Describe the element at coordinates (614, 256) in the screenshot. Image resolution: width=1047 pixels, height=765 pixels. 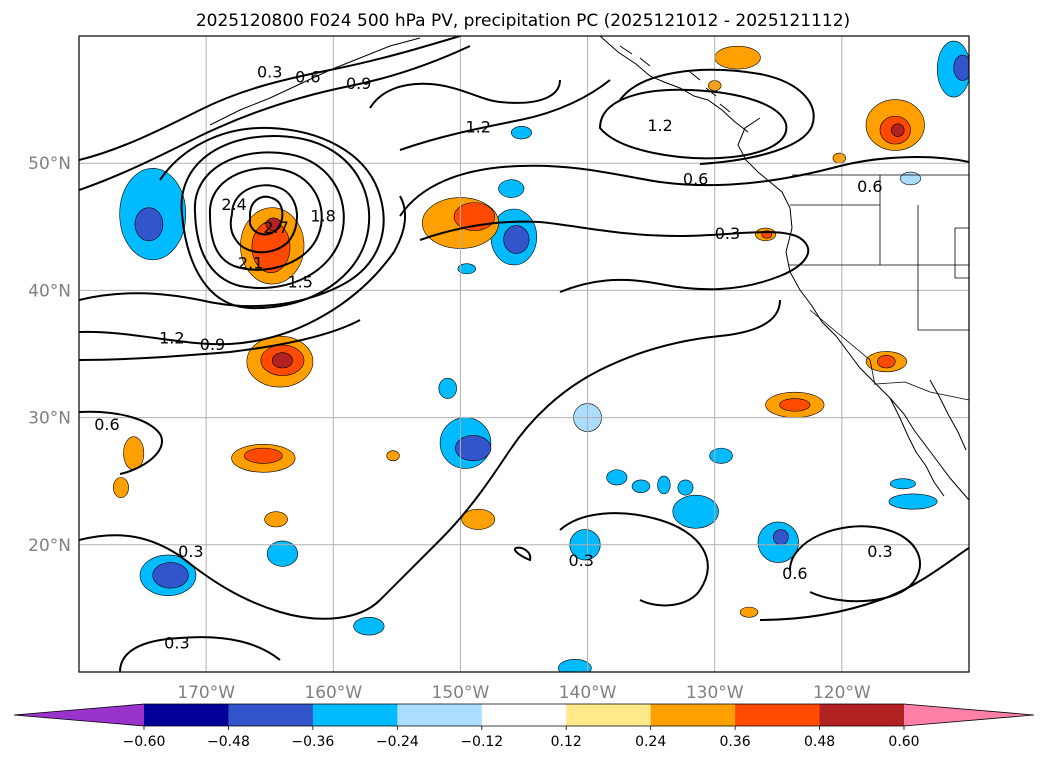
I see `pv-contour-0-3-band` at that location.